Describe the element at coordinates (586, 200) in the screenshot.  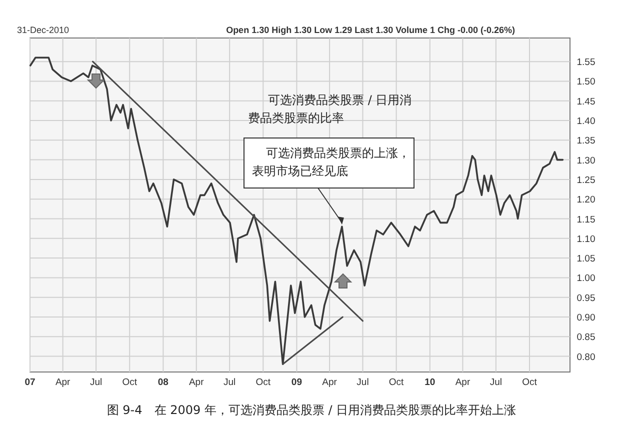
I see `y-tick-label: 1.20` at that location.